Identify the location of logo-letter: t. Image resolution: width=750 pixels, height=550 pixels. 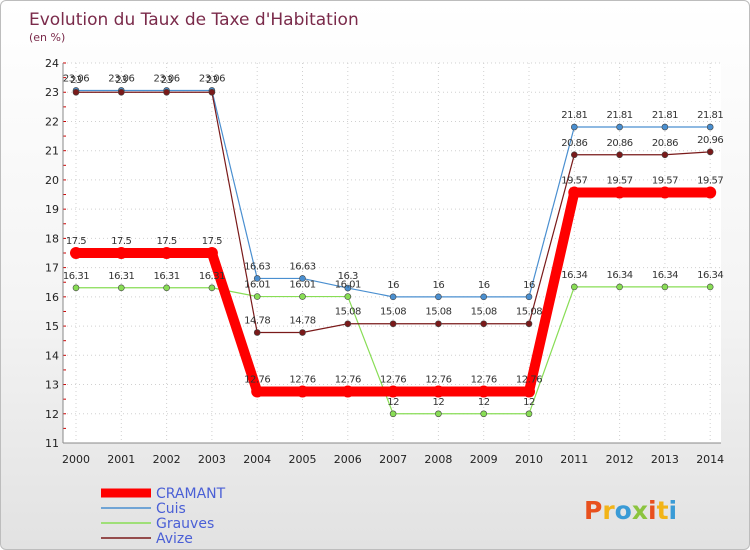
(663, 510).